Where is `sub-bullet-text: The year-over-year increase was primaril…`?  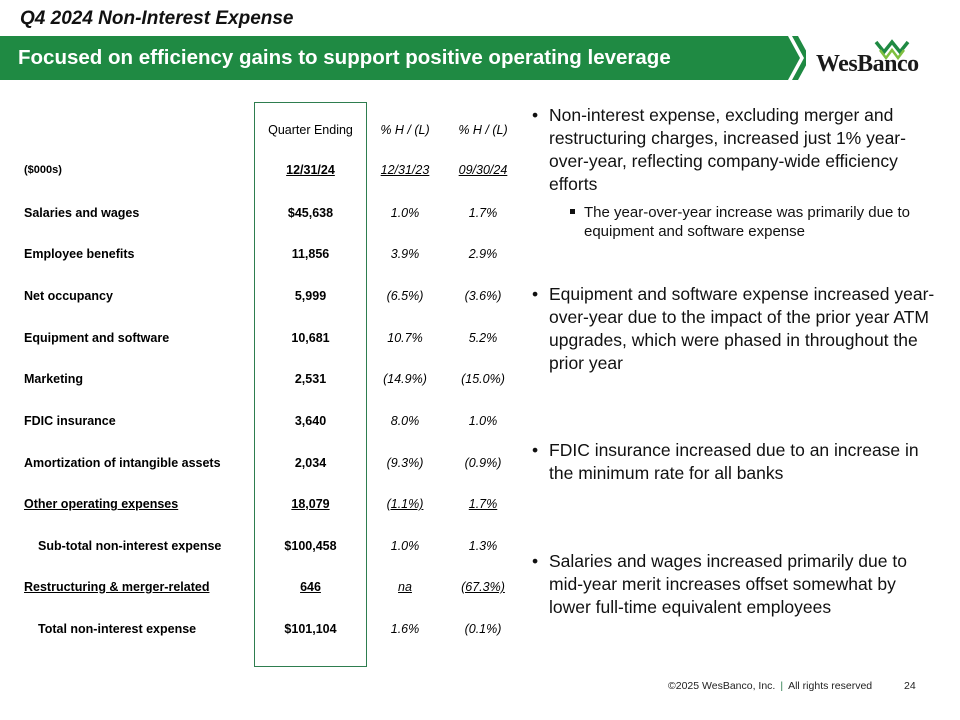 sub-bullet-text: The year-over-year increase was primaril… is located at coordinates (747, 222).